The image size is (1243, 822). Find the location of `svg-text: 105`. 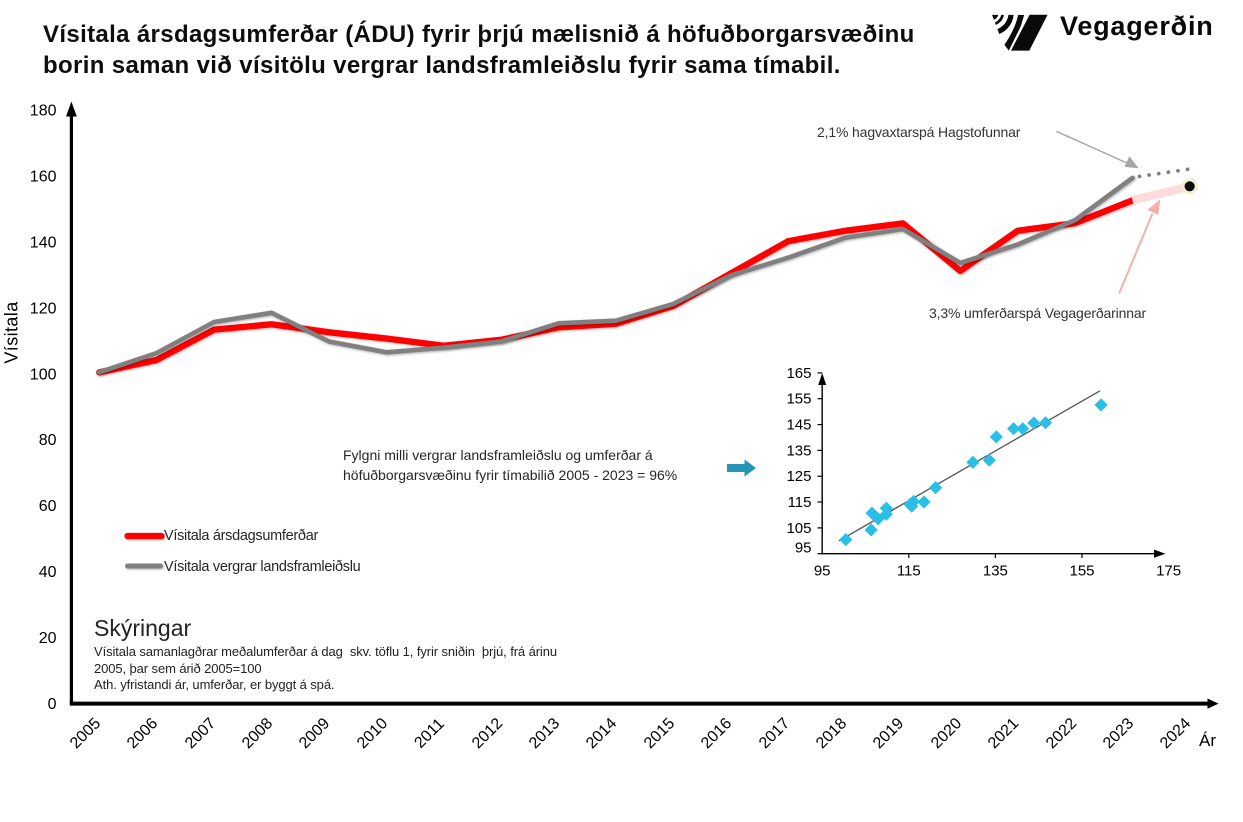

svg-text: 105 is located at coordinates (798, 528).